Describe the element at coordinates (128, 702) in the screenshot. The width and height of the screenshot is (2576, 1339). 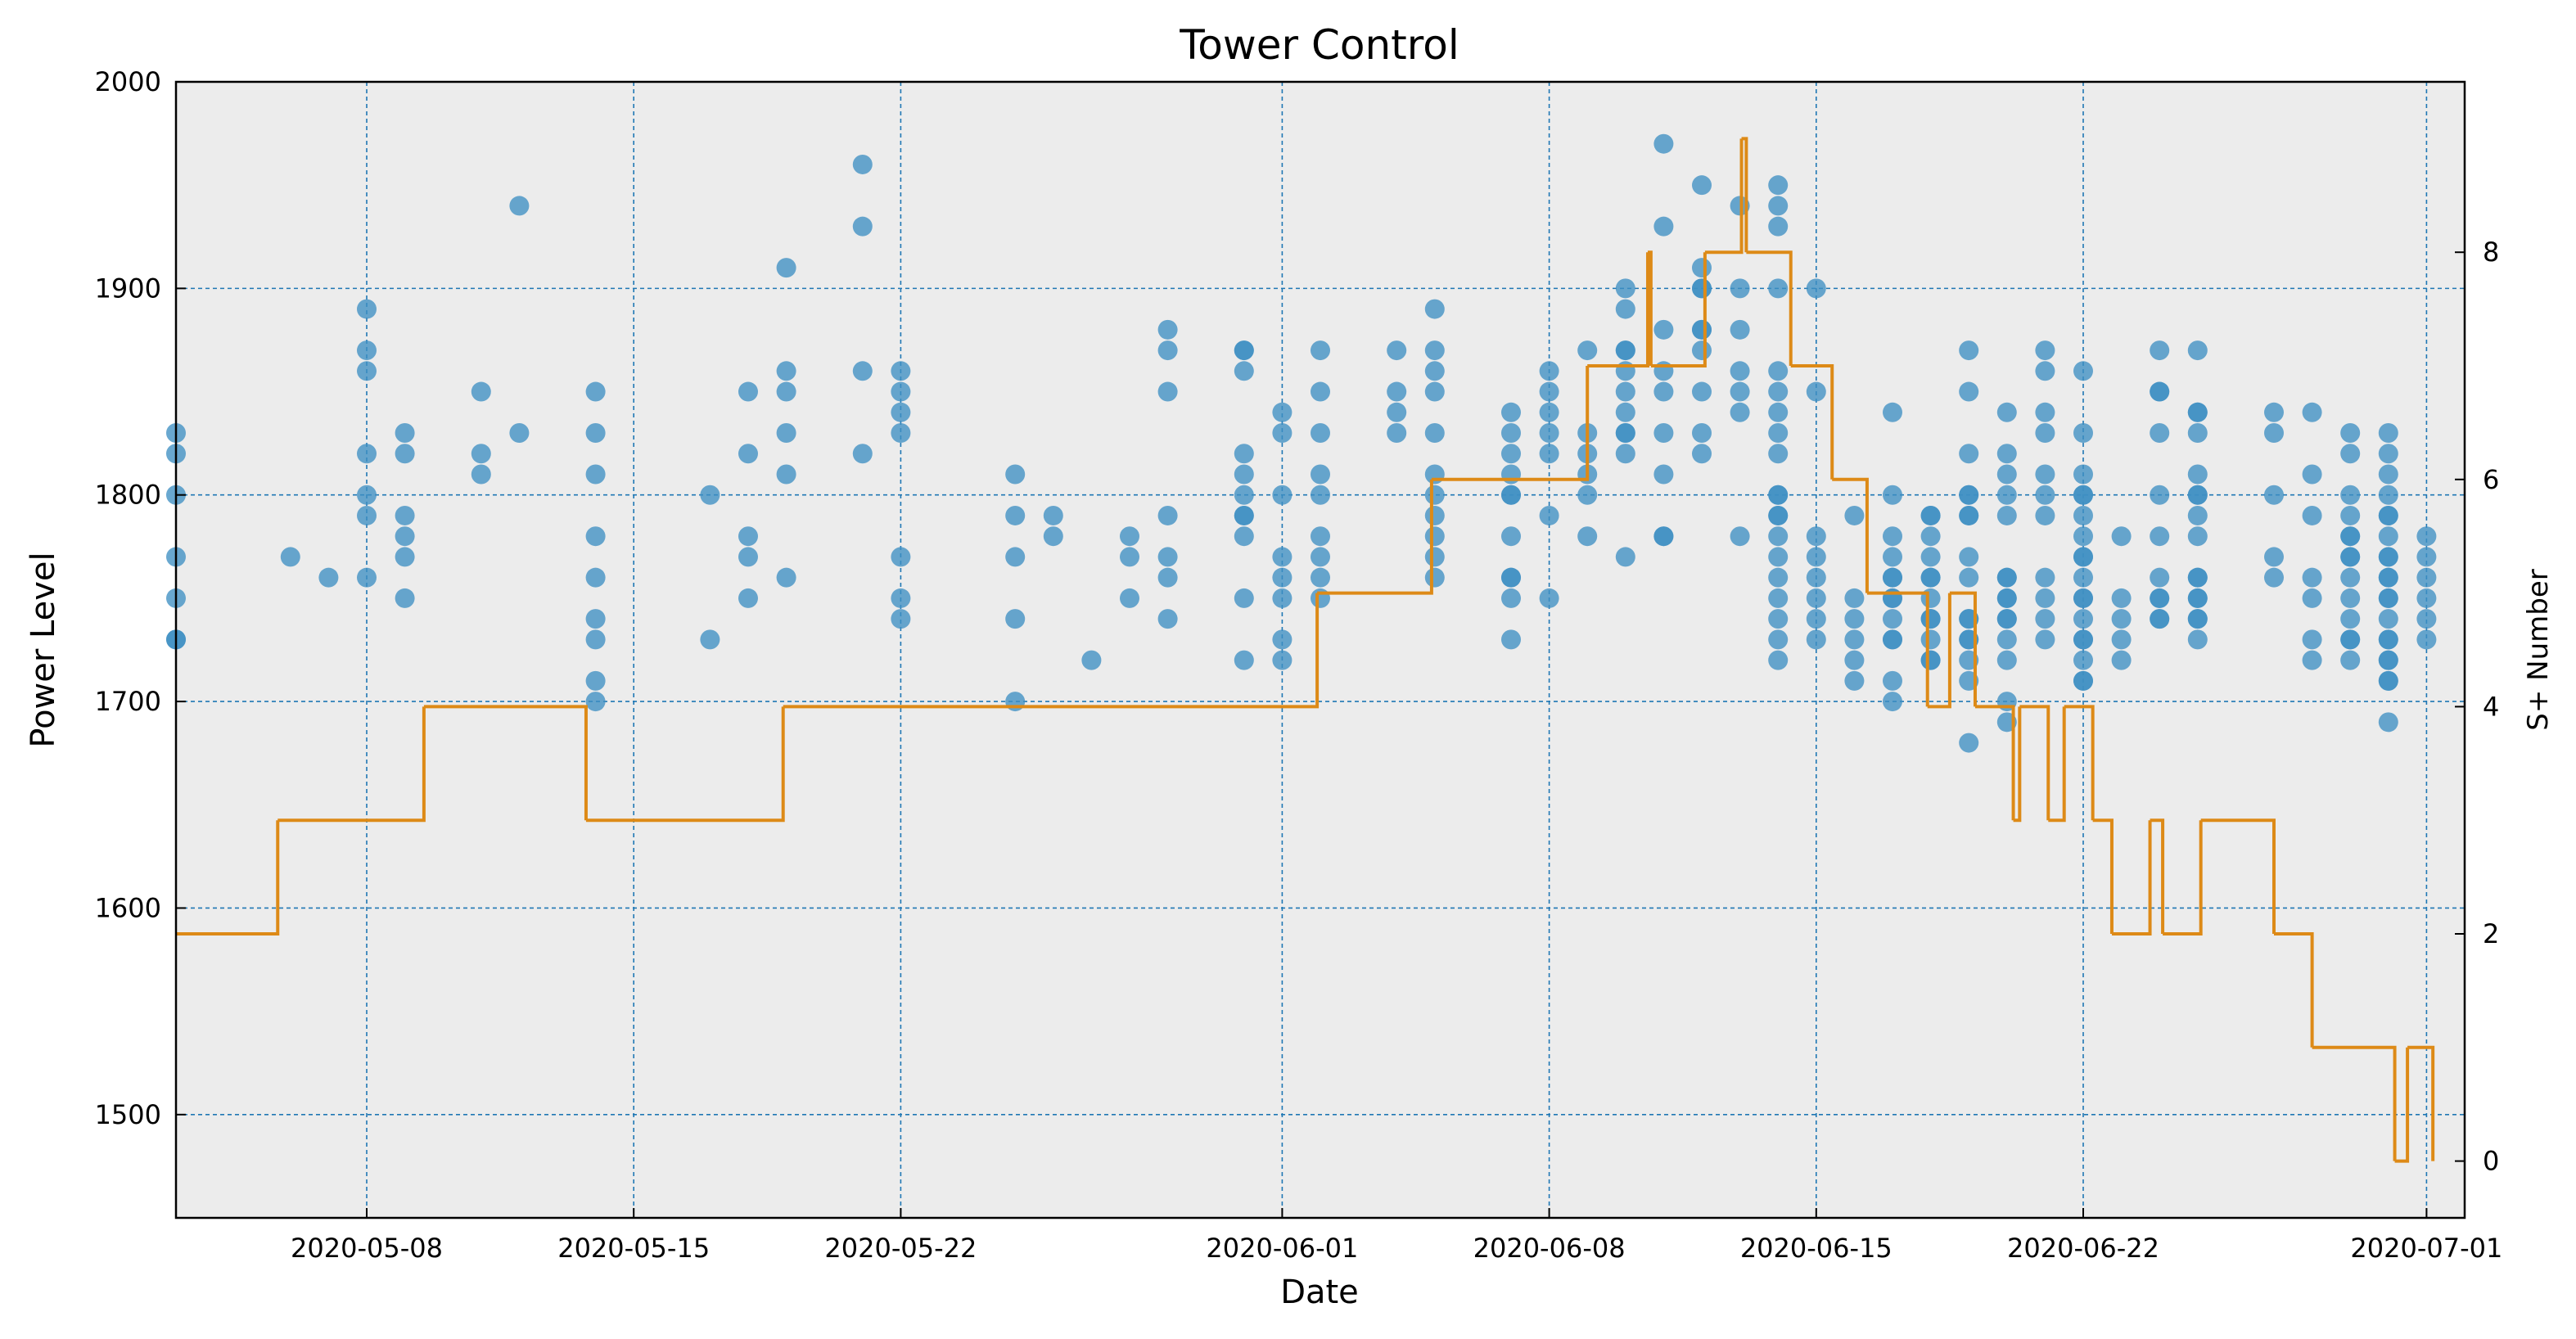
I see `y-tick-label-2: 1700` at that location.